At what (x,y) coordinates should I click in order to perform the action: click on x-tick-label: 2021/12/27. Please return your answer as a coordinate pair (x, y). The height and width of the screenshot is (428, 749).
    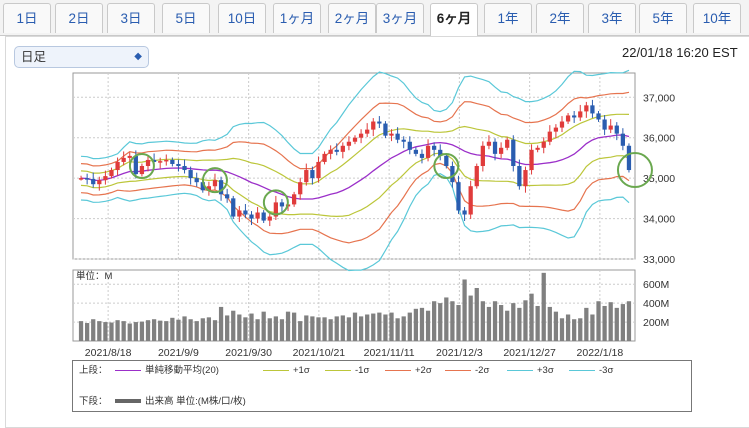
    Looking at the image, I should click on (529, 353).